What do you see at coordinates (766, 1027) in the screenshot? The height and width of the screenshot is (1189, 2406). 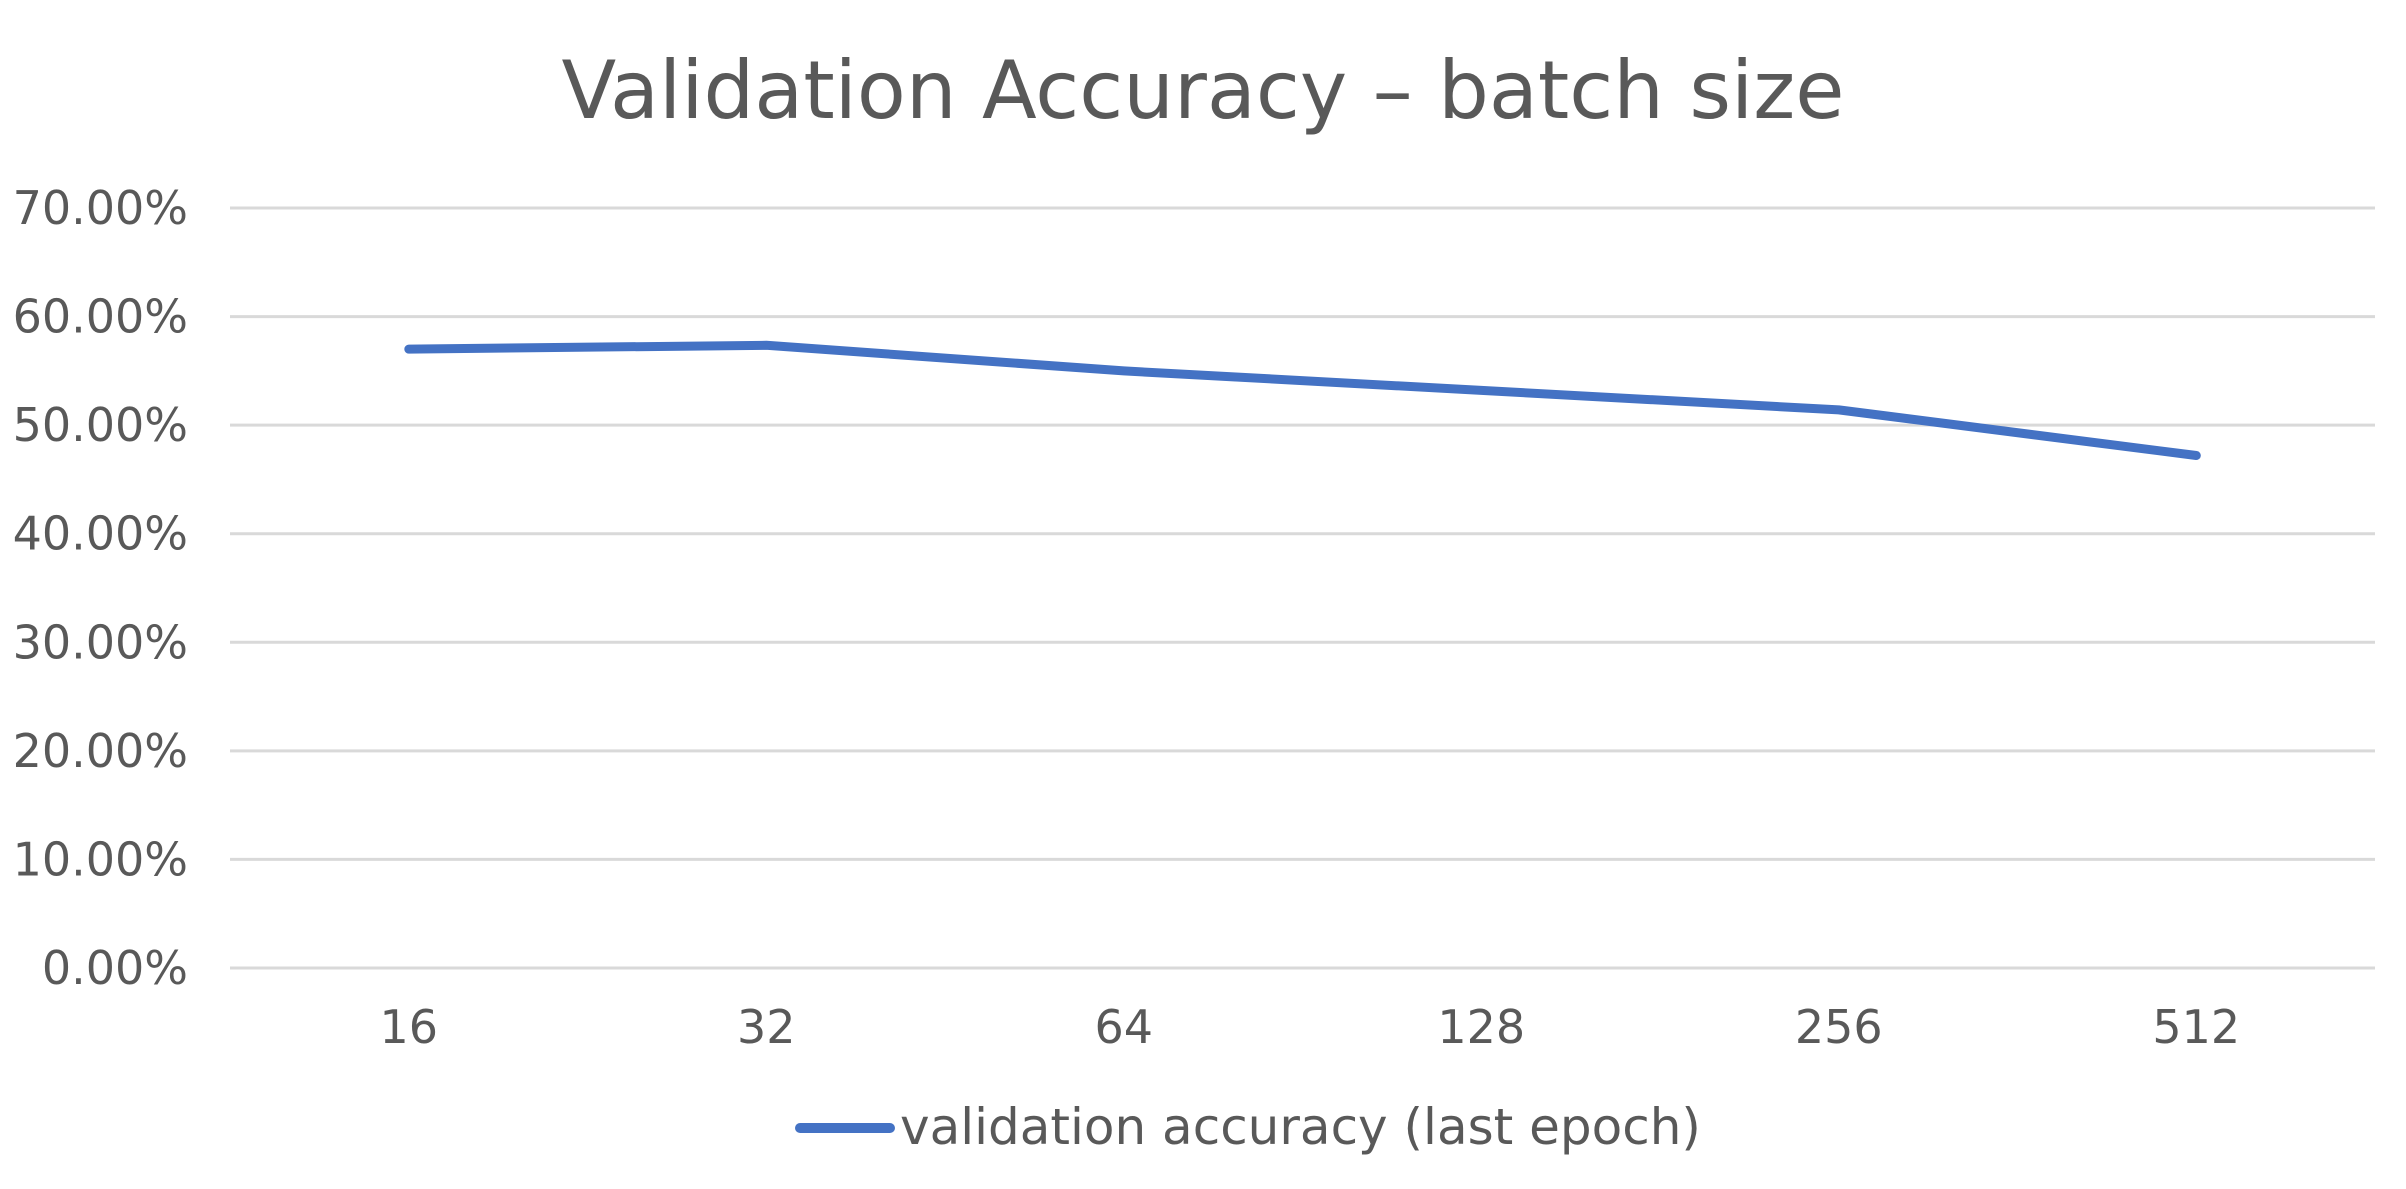 I see `x-tick-label: 32` at bounding box center [766, 1027].